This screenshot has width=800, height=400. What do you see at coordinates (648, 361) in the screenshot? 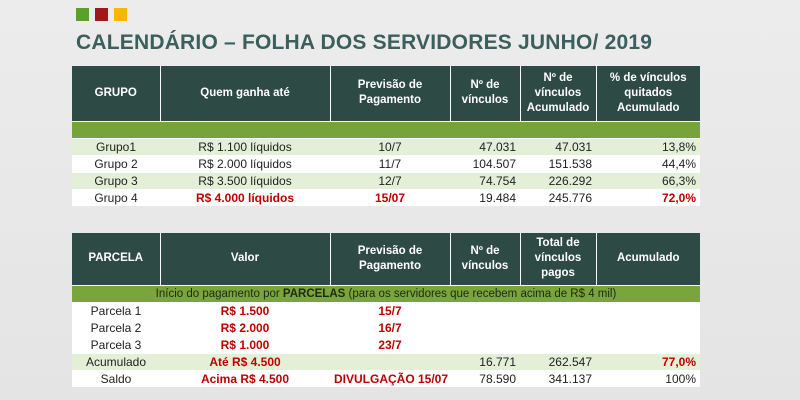
I see `cell-acumulado: 77,0%` at bounding box center [648, 361].